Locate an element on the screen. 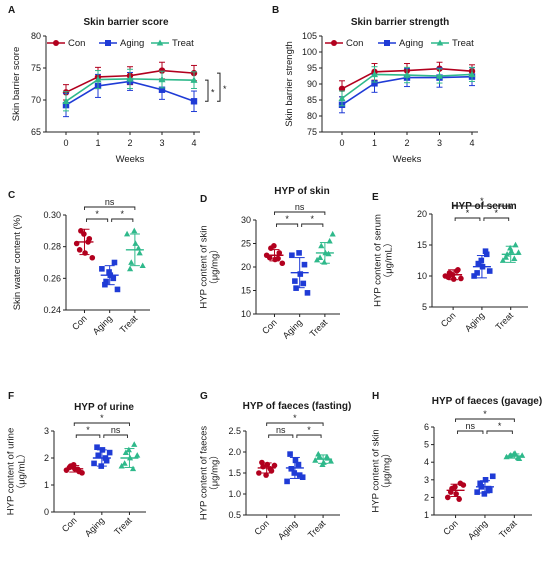  panel-b-y-tick-label: 95 is located at coordinates (312, 68).